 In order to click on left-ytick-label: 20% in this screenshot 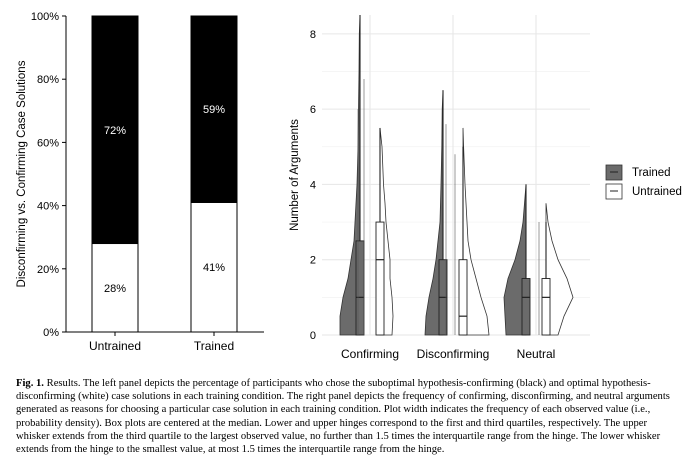, I will do `click(48, 270)`.